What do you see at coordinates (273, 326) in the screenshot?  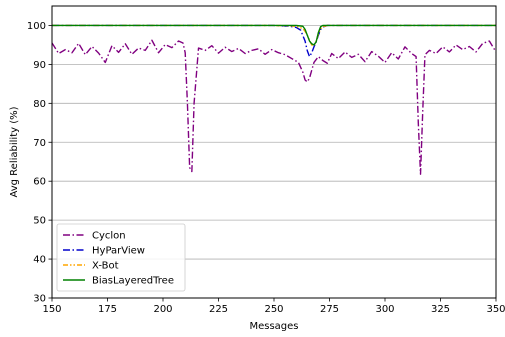 I see `x-axis-label: Messages` at bounding box center [273, 326].